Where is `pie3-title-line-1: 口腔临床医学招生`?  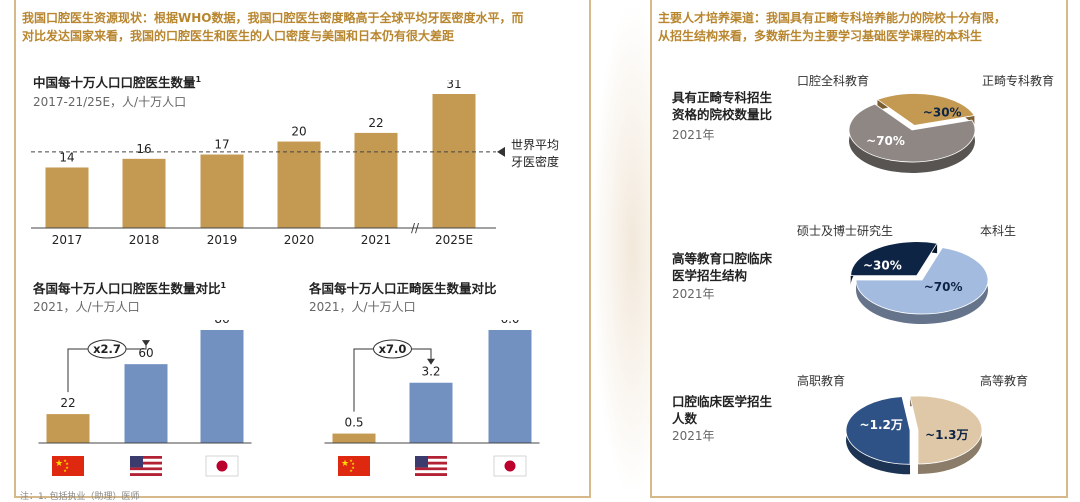 pie3-title-line-1: 口腔临床医学招生 is located at coordinates (722, 401).